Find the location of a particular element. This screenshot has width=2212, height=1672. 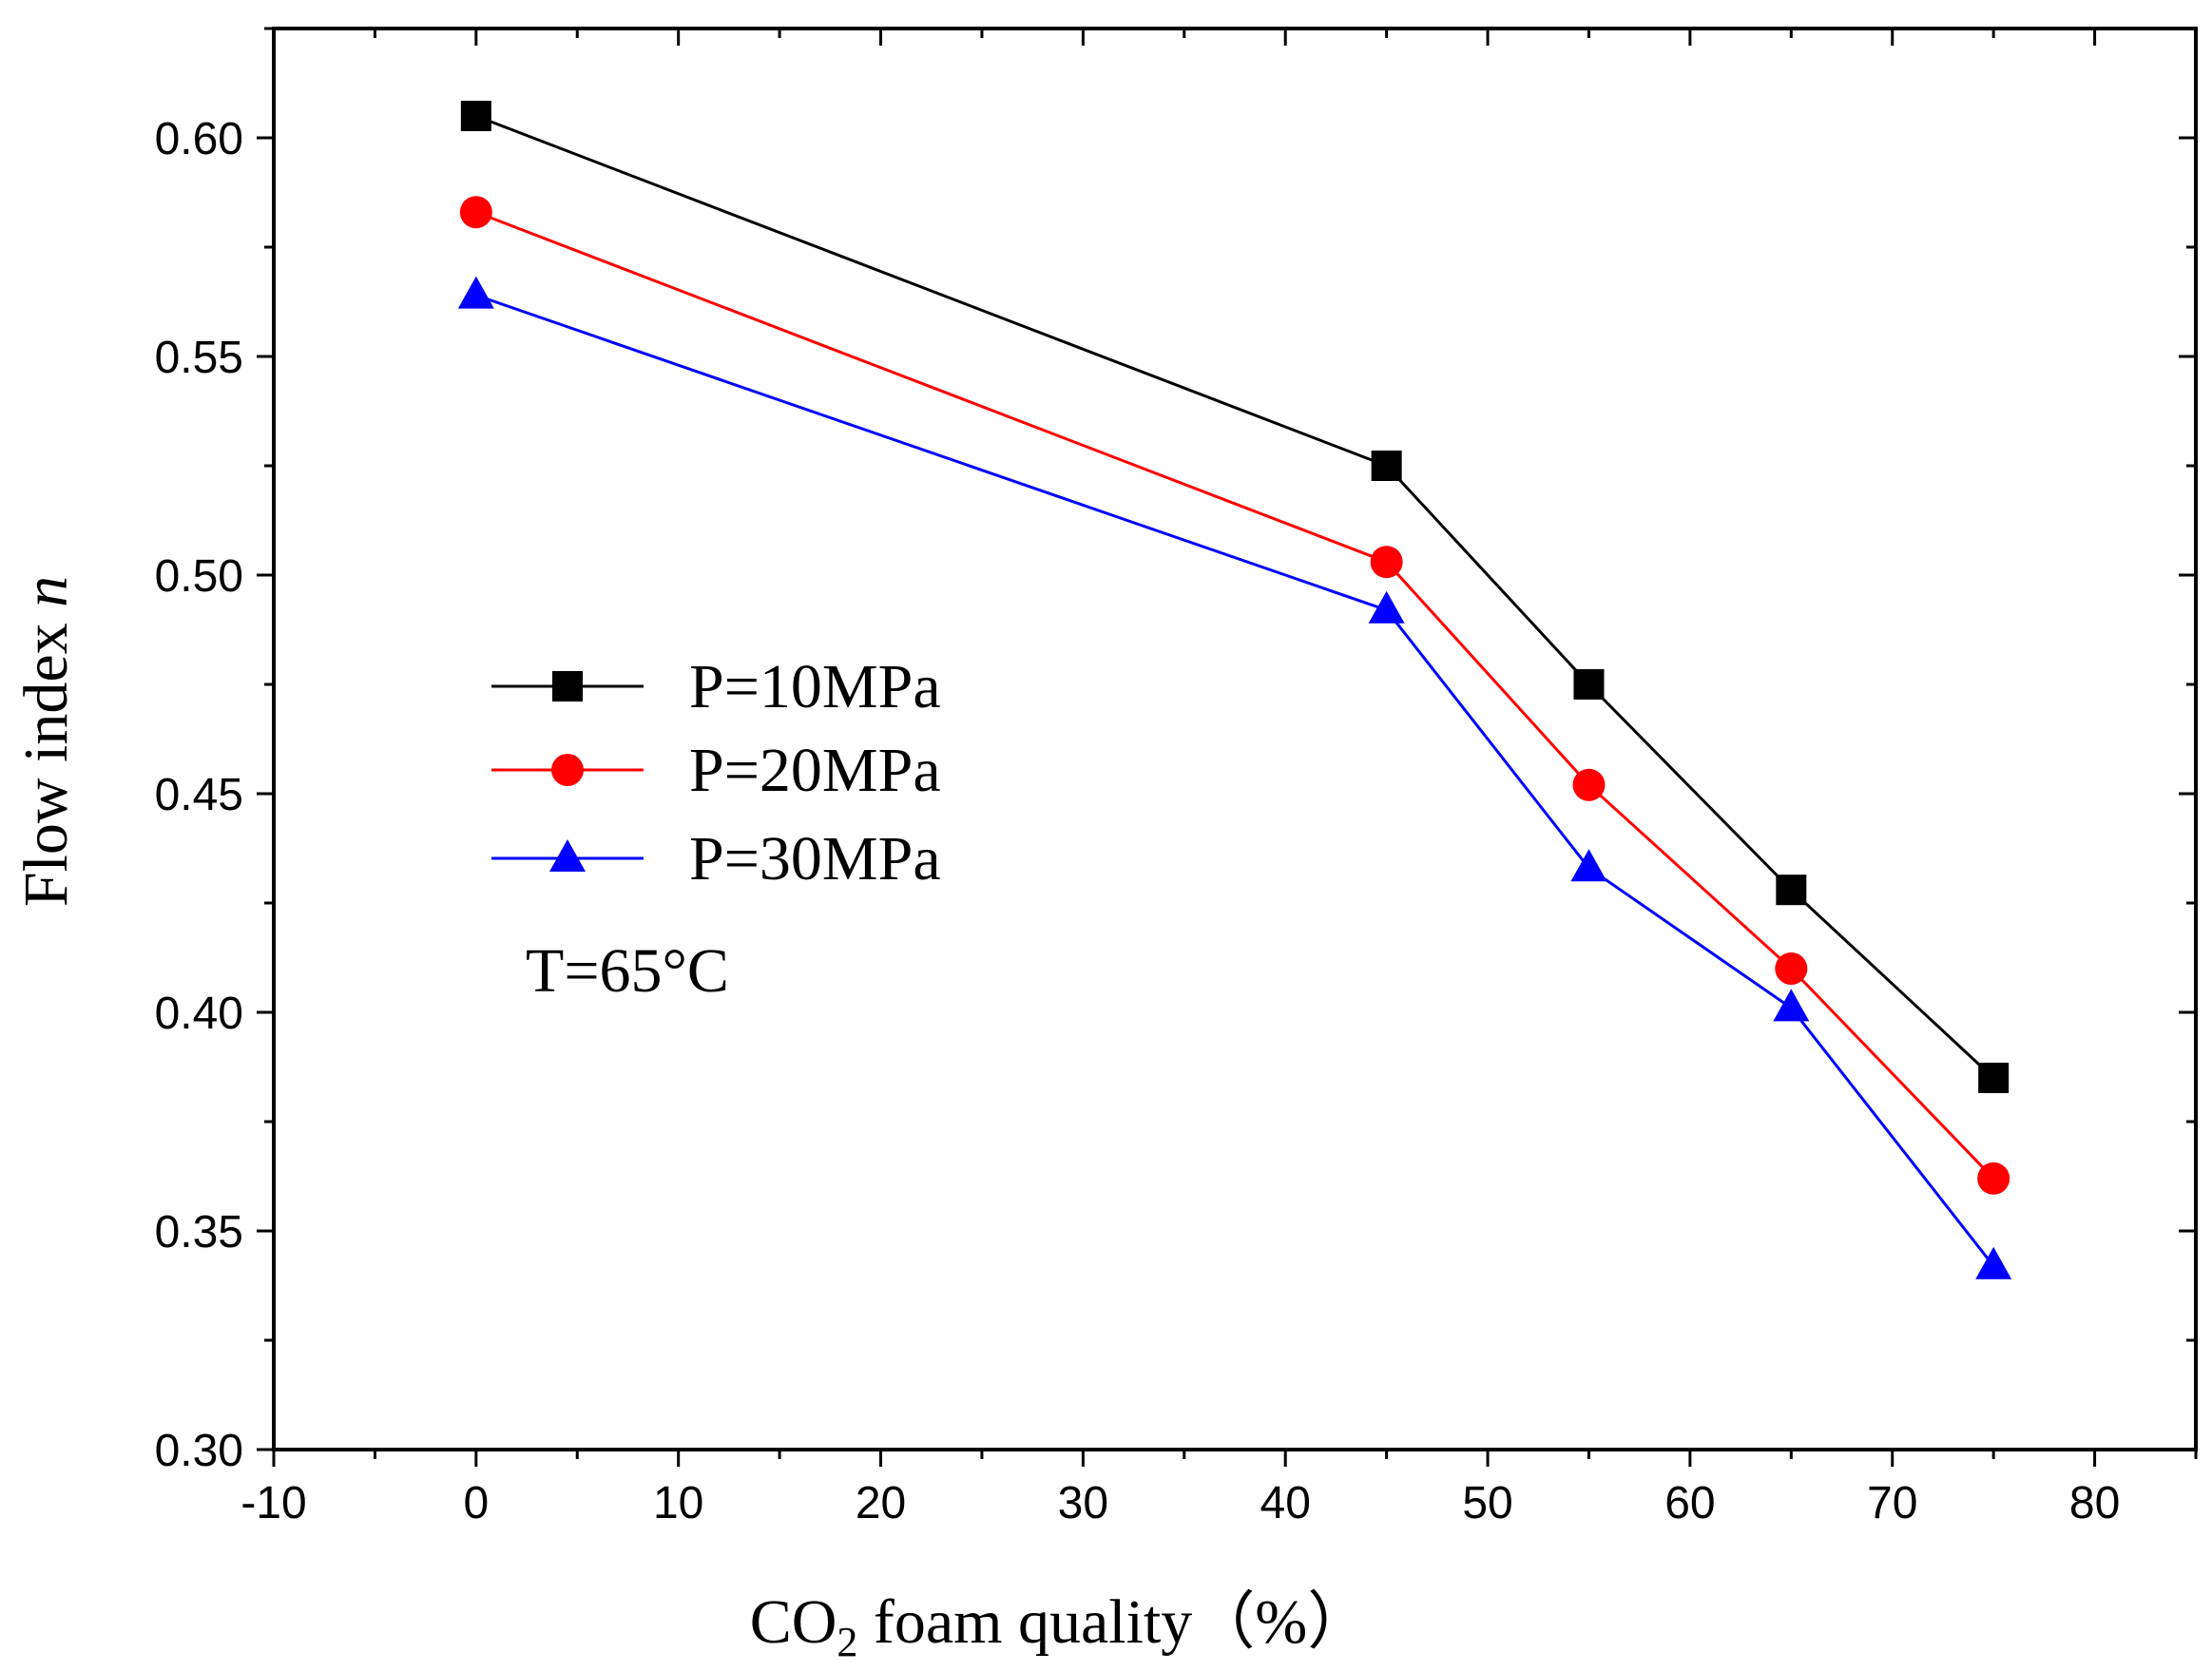

y-axis-label-symbol: n is located at coordinates (46, 591).